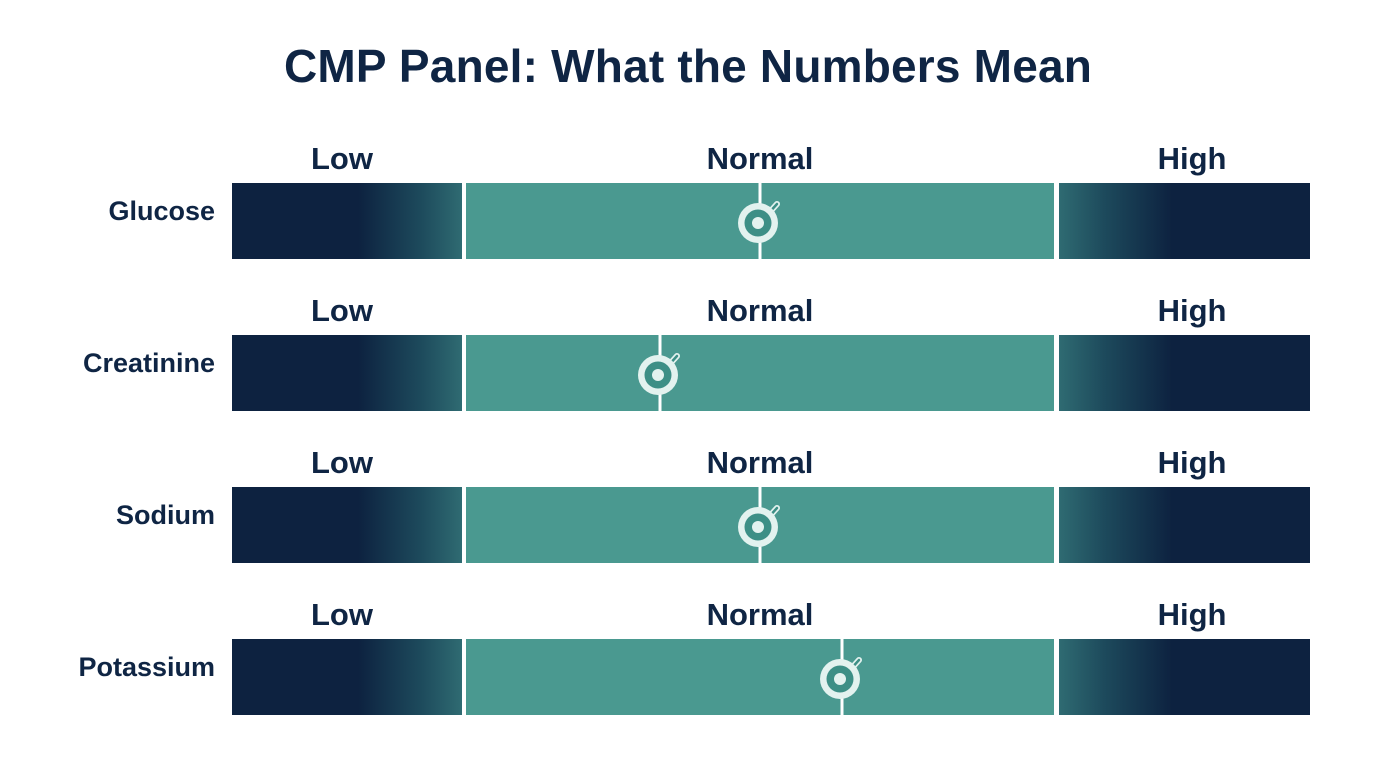  Describe the element at coordinates (148, 363) in the screenshot. I see `test-name-label: Creatinine` at that location.